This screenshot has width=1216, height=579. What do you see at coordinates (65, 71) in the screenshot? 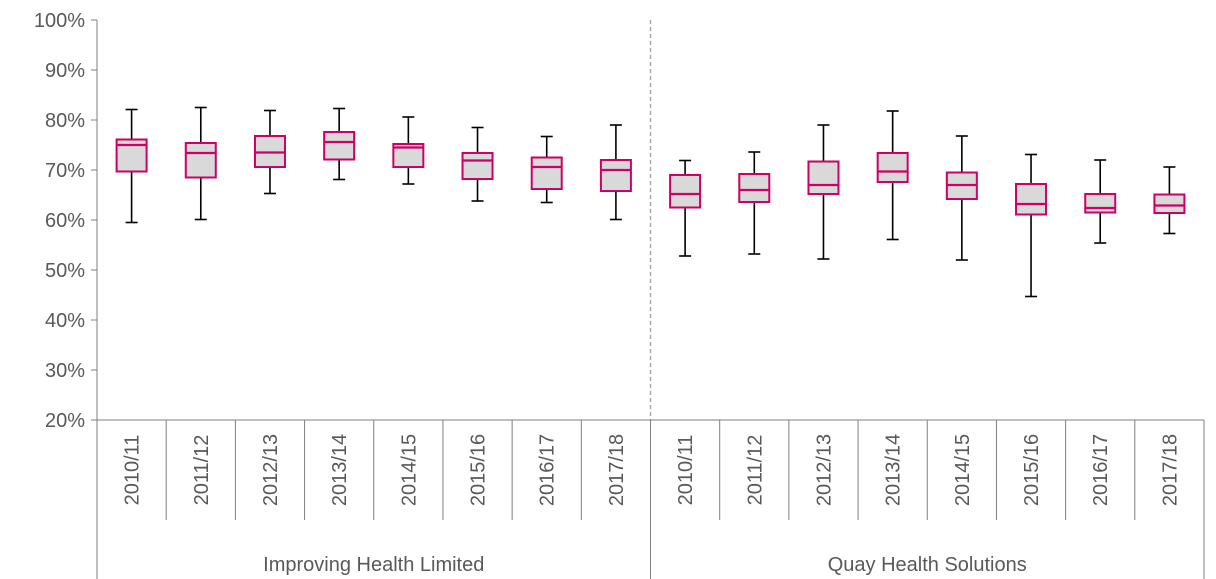
I see `y-tick-label: 90%` at bounding box center [65, 71].